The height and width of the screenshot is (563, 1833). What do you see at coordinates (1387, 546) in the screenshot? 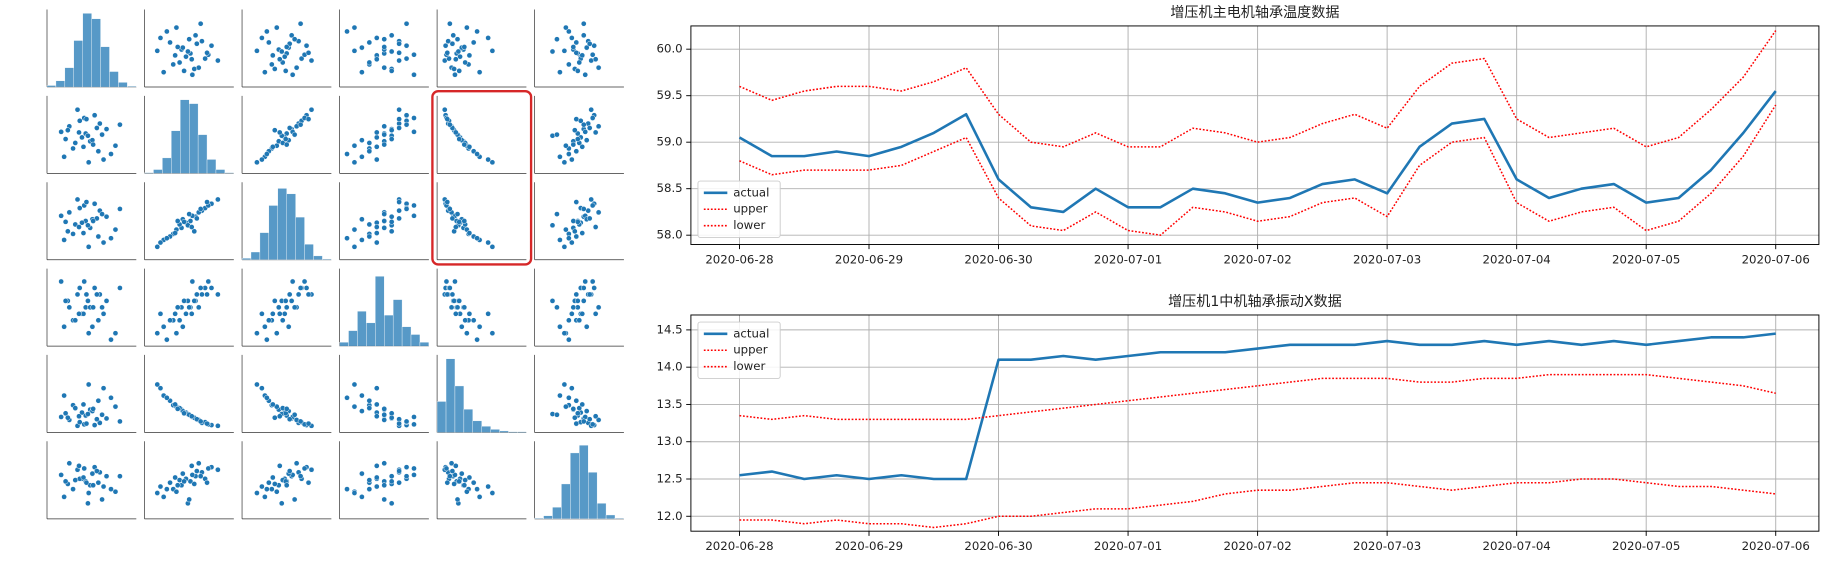
I see `x-tick-label: 2020-07-03` at bounding box center [1387, 546].